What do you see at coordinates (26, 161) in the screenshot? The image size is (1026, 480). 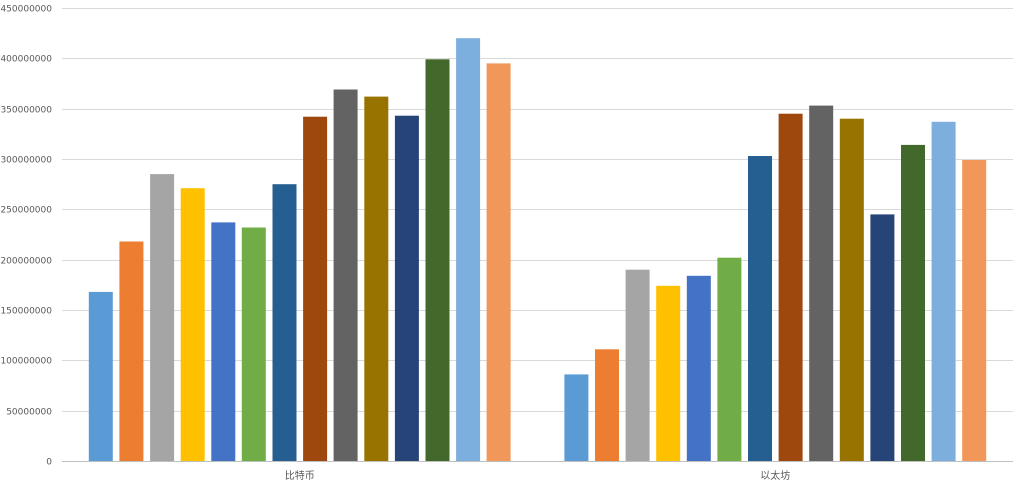 I see `y-tick-label: 300000000` at bounding box center [26, 161].